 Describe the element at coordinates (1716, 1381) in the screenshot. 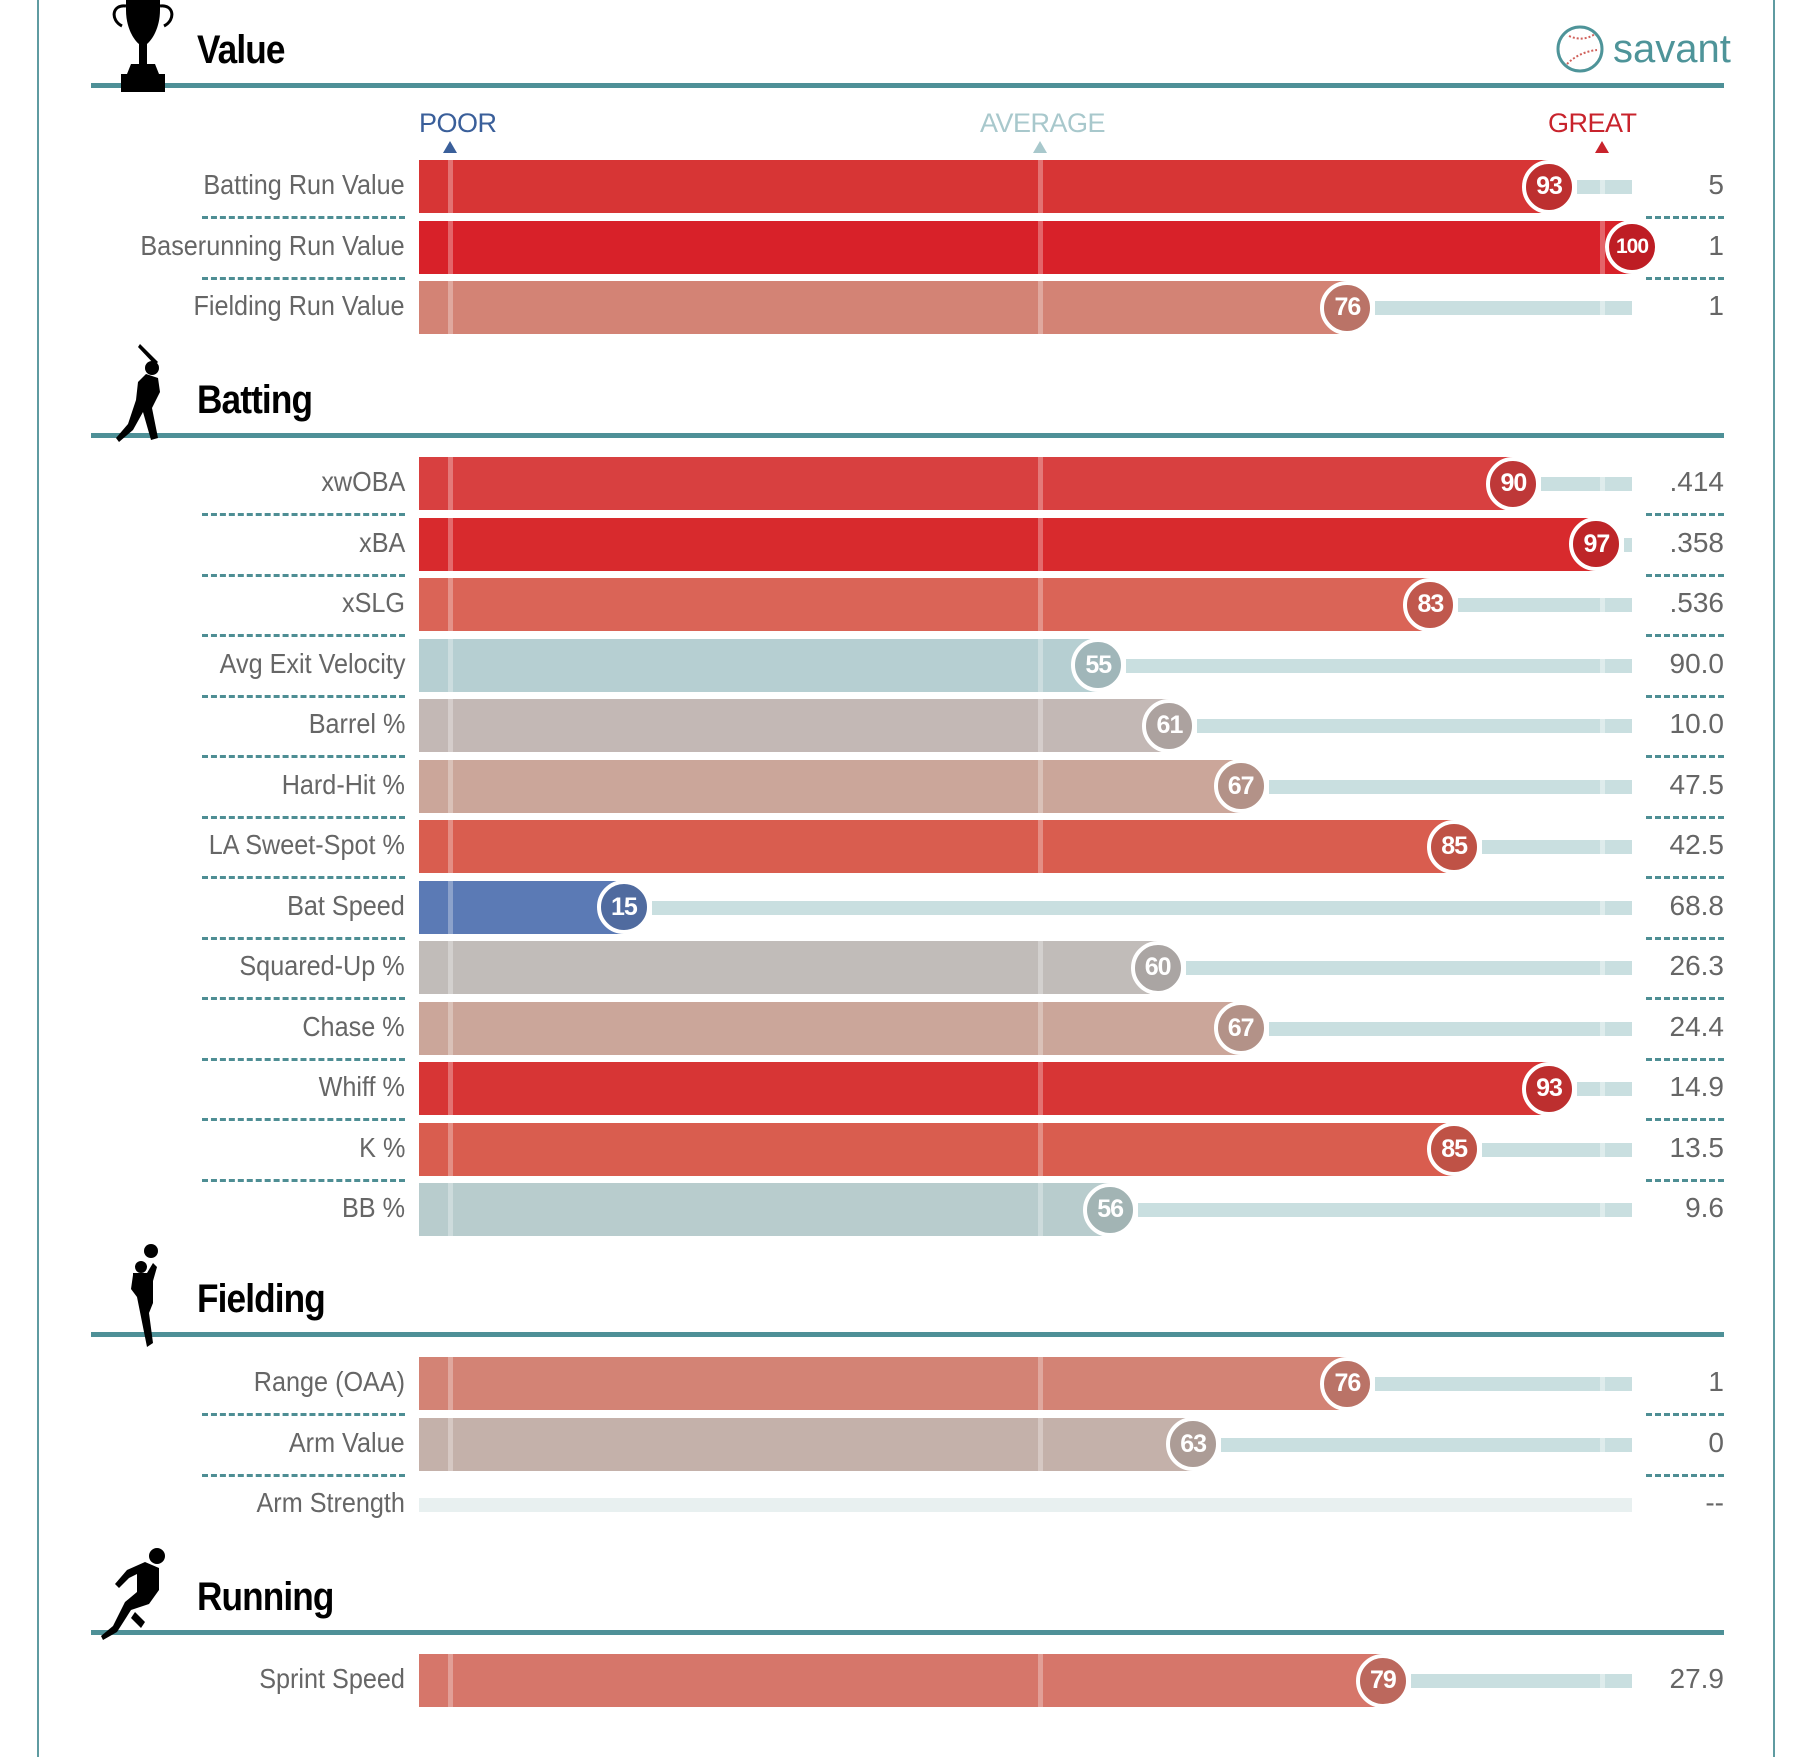

I see `metric-value: 1` at that location.